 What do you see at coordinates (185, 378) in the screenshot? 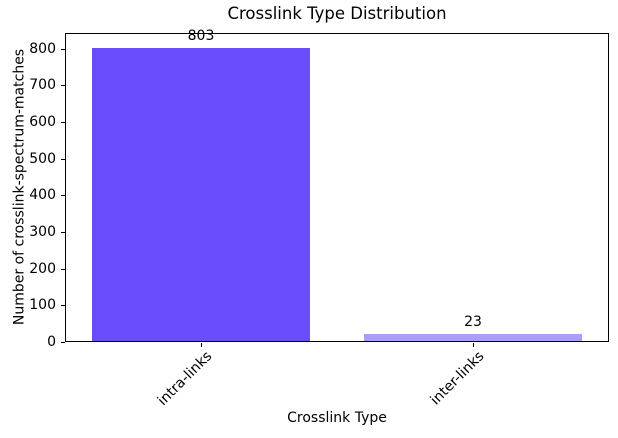
I see `x-tick-label: intra-links` at bounding box center [185, 378].